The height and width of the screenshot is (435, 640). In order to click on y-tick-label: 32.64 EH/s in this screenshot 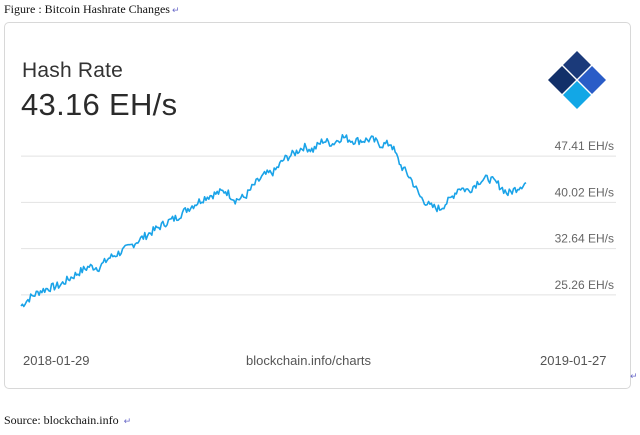, I will do `click(584, 239)`.